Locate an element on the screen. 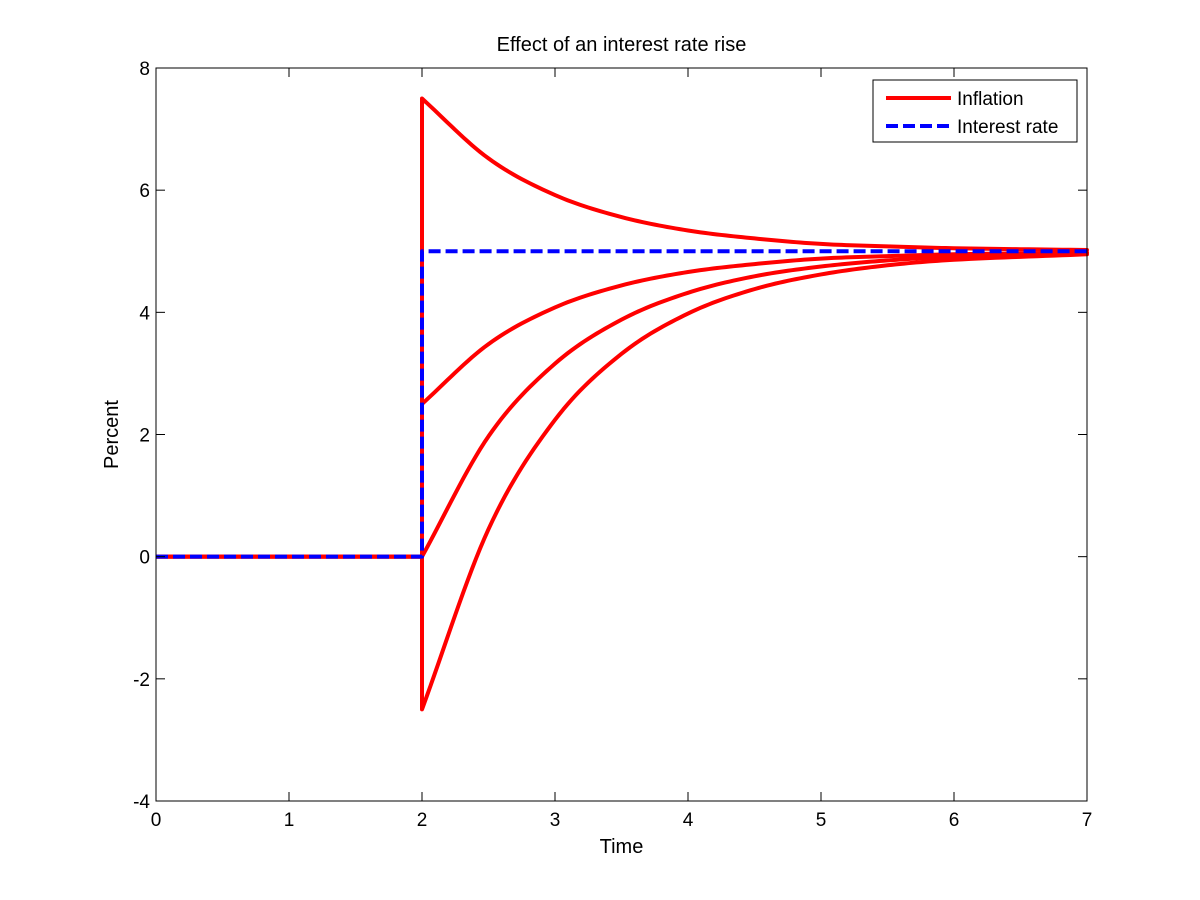  y-tick-label: -4 is located at coordinates (141, 802).